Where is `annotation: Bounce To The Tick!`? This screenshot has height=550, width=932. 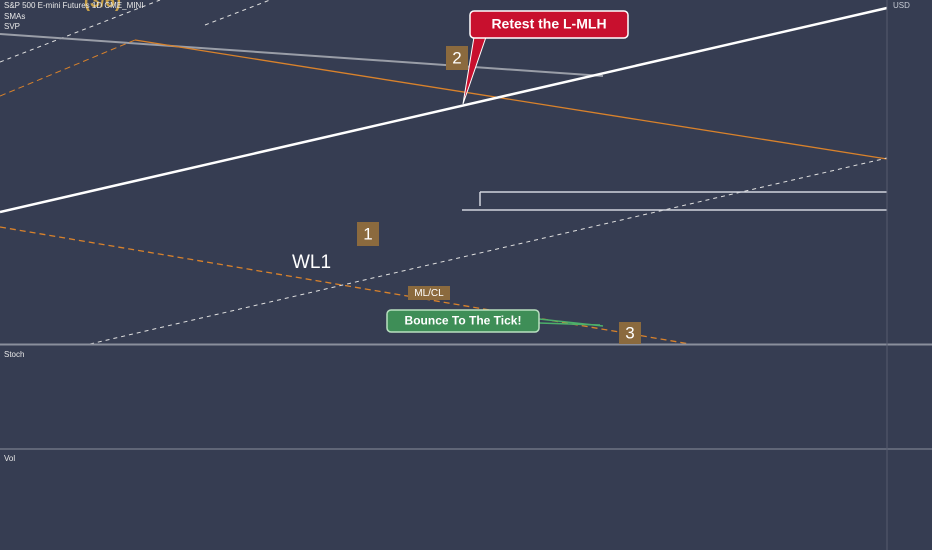
annotation: Bounce To The Tick! is located at coordinates (463, 321).